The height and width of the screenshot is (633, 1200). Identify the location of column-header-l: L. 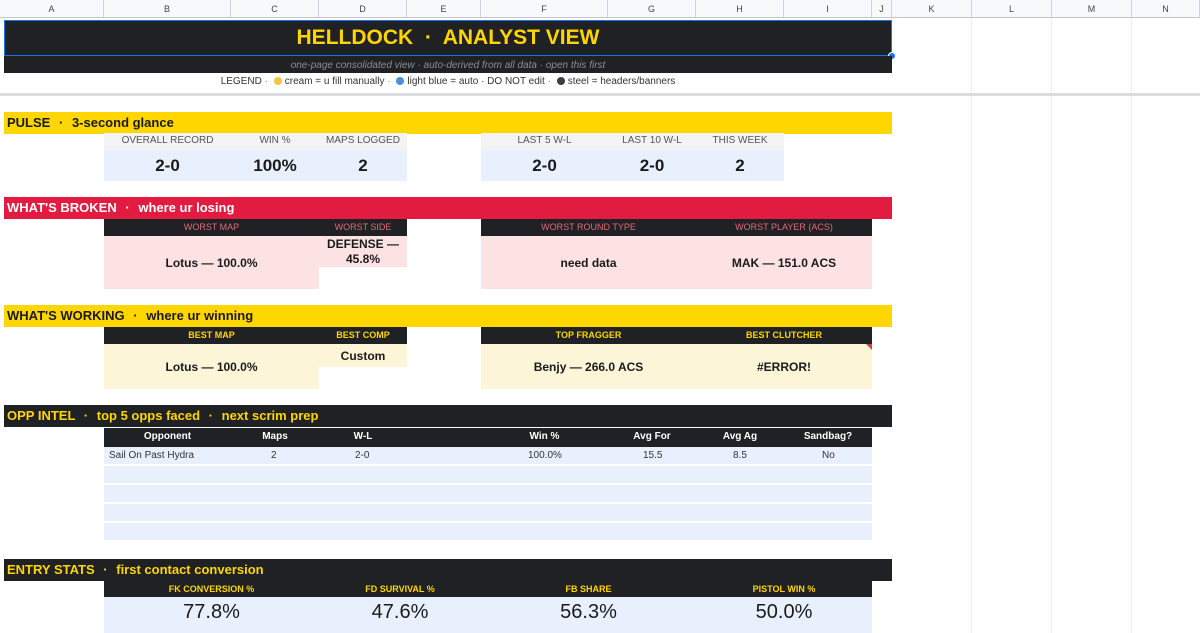
(1012, 9).